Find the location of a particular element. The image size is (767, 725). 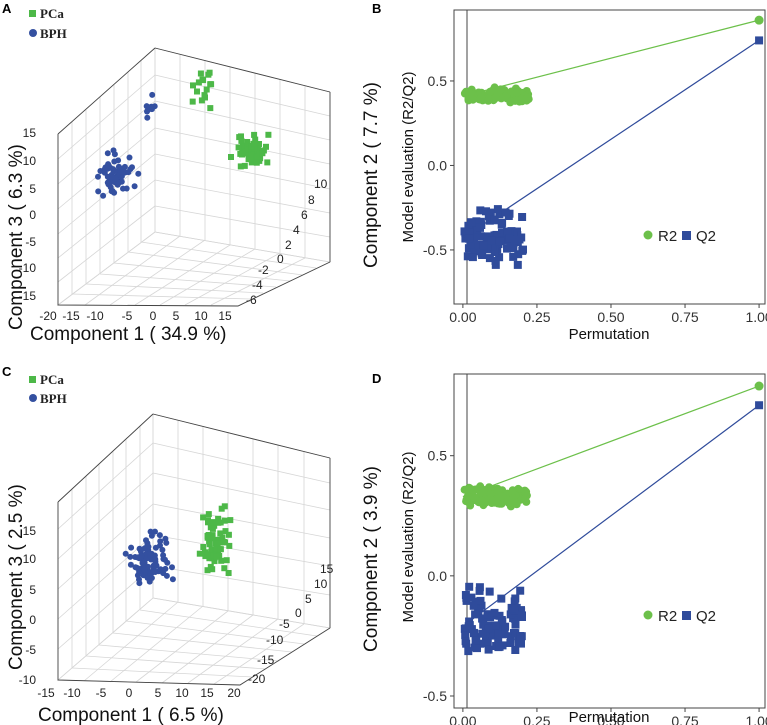

panel-b-letter: B is located at coordinates (376, 8).